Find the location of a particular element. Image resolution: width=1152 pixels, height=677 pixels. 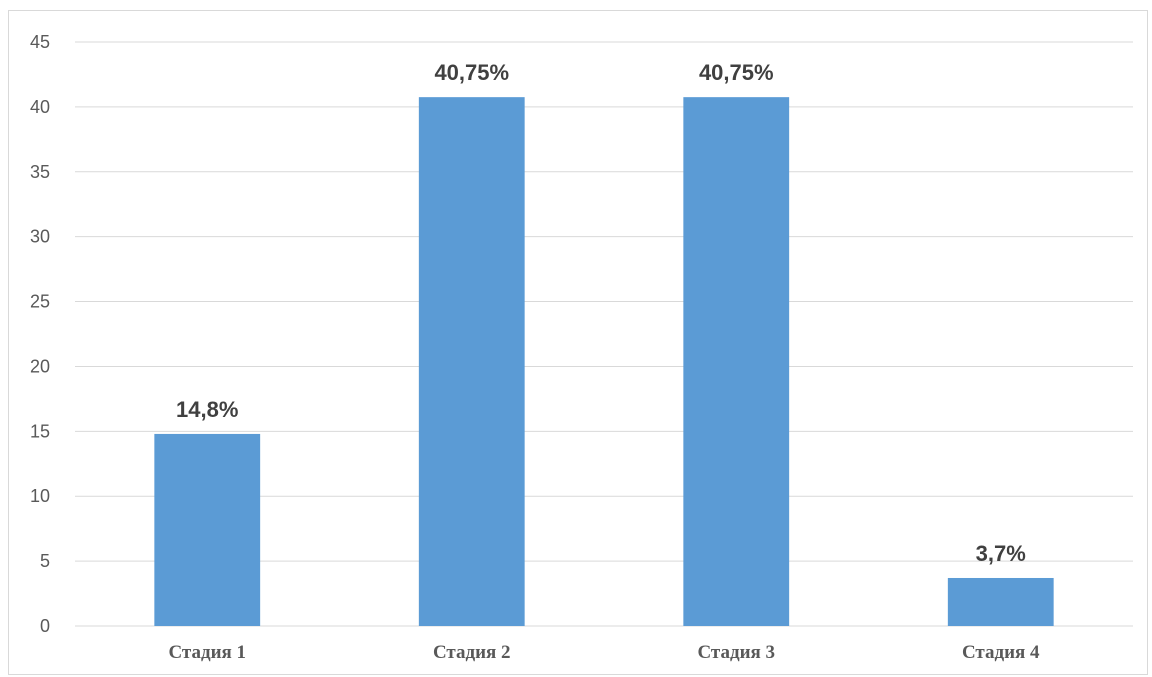

y-tick-label: 15 is located at coordinates (40, 431).